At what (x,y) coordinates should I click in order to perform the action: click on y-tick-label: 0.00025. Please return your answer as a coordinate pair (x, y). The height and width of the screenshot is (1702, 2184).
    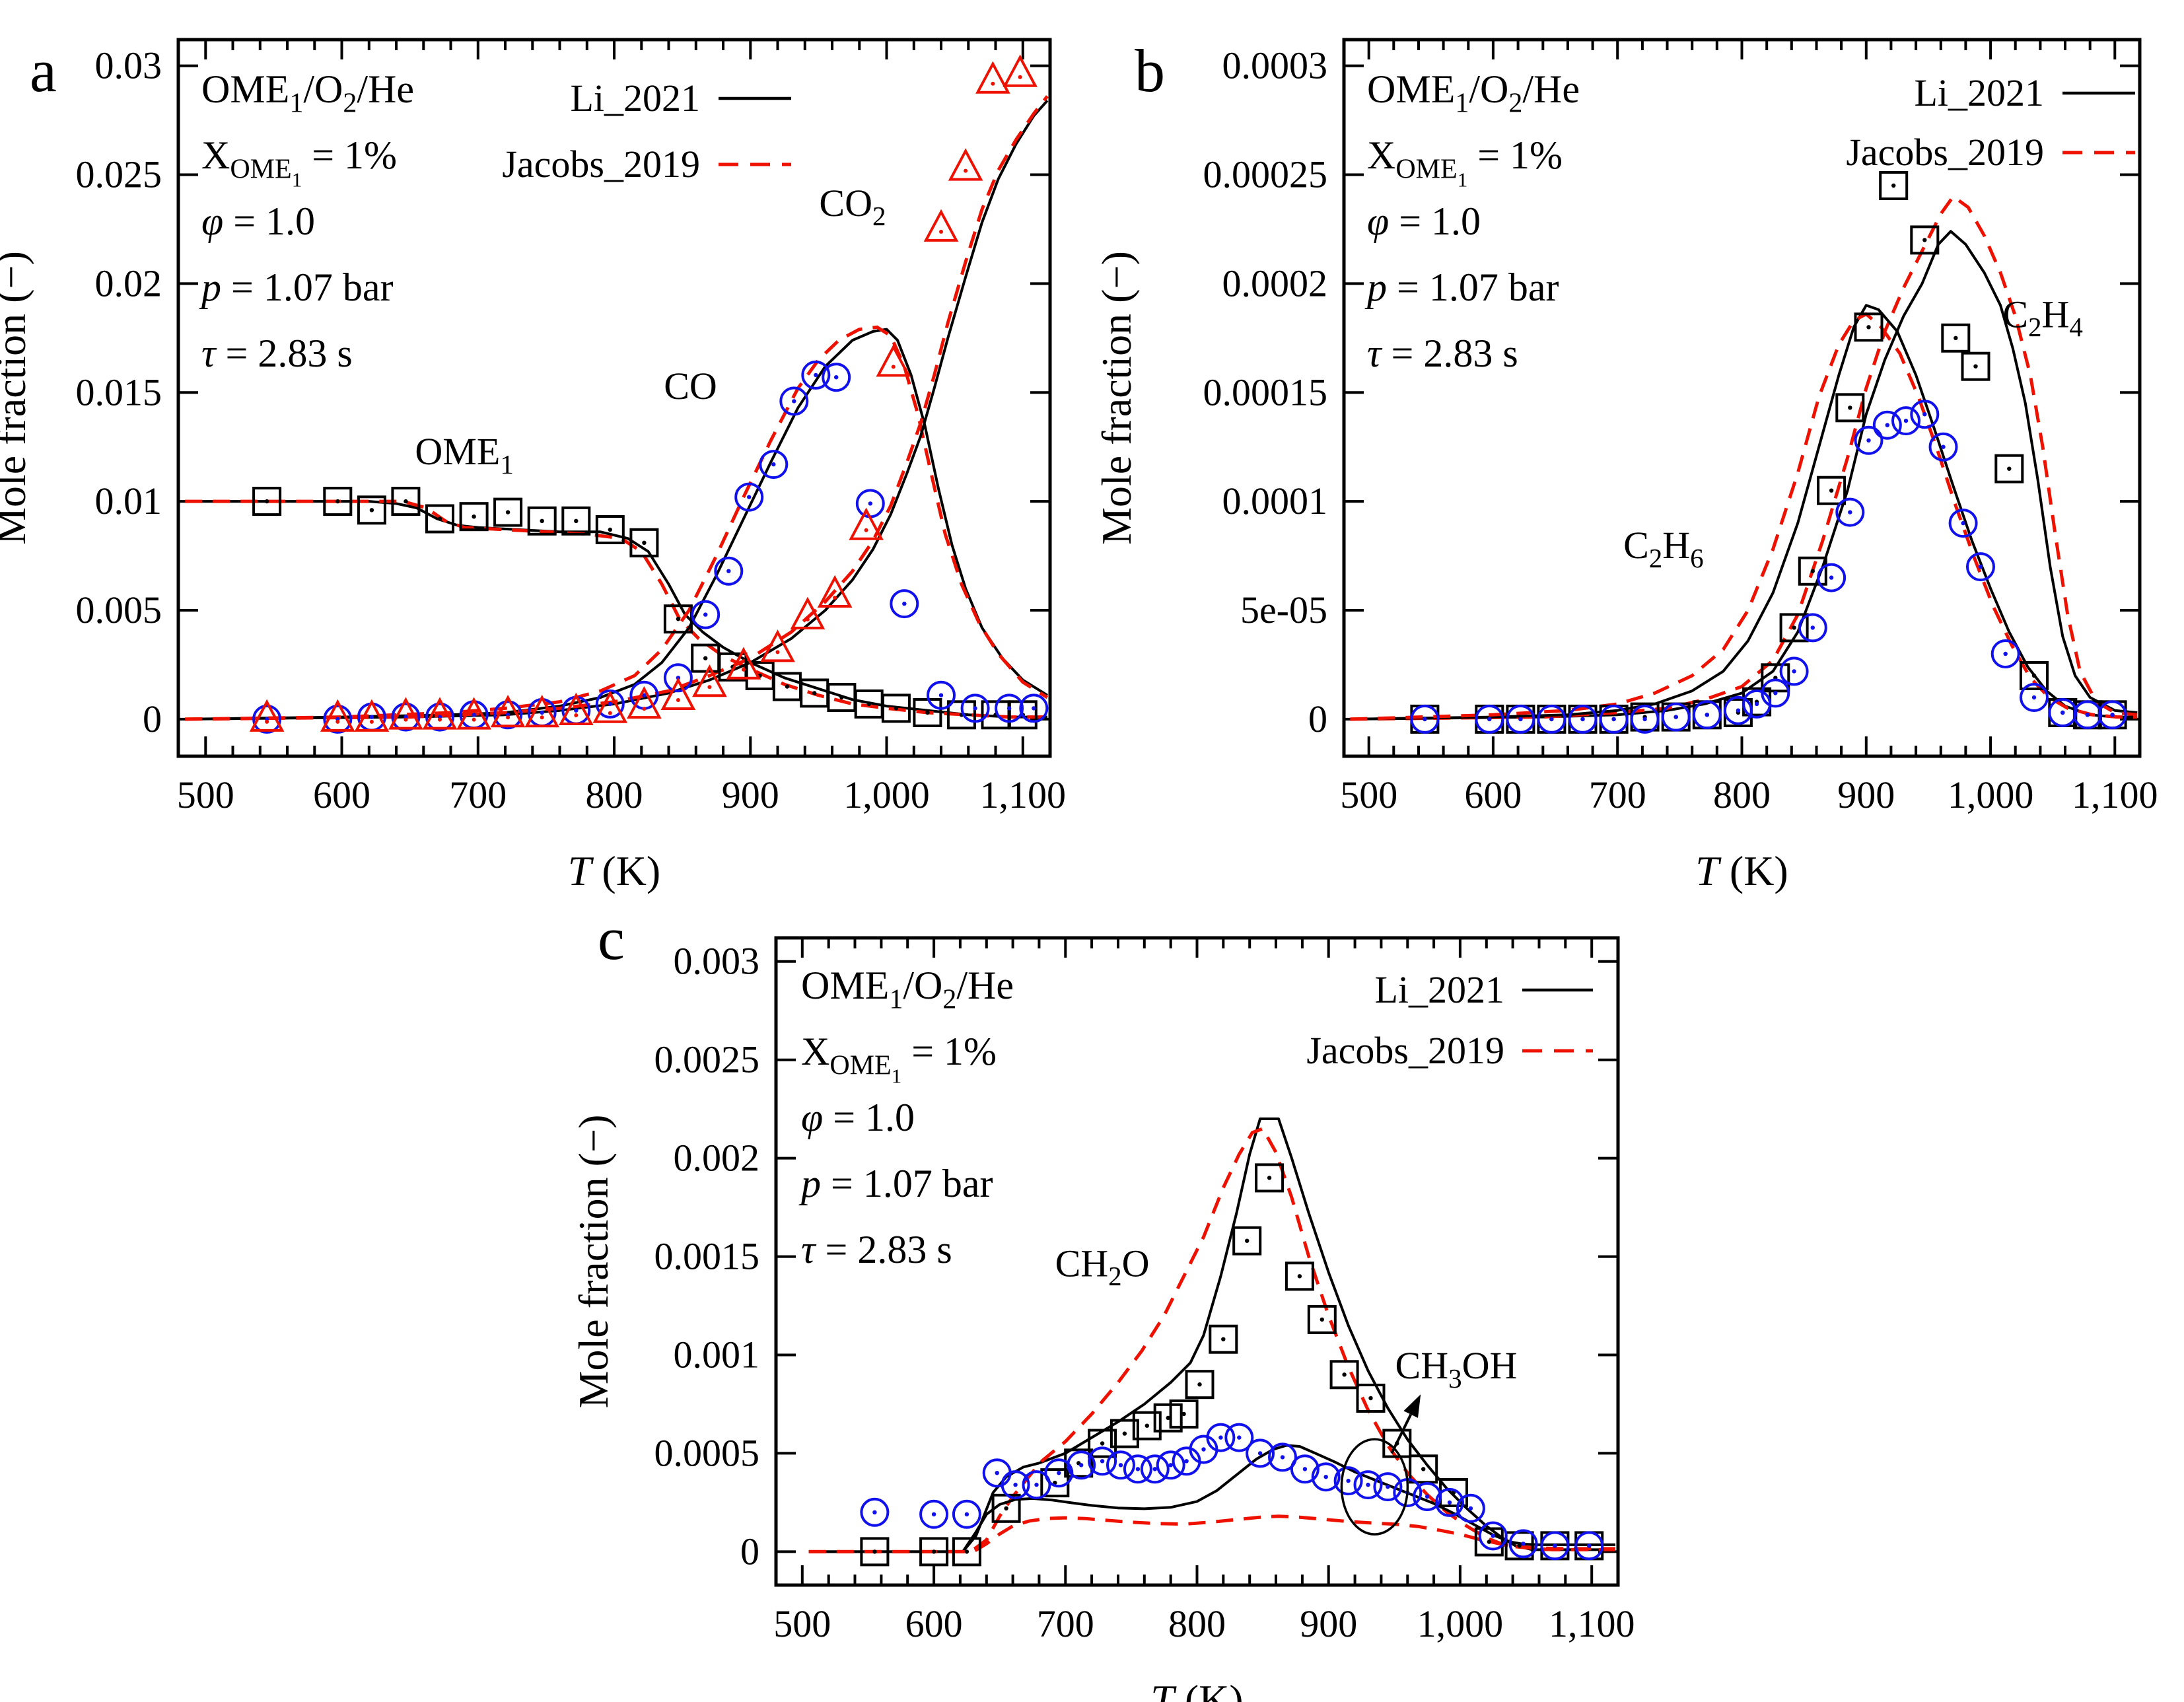
    Looking at the image, I should click on (1265, 174).